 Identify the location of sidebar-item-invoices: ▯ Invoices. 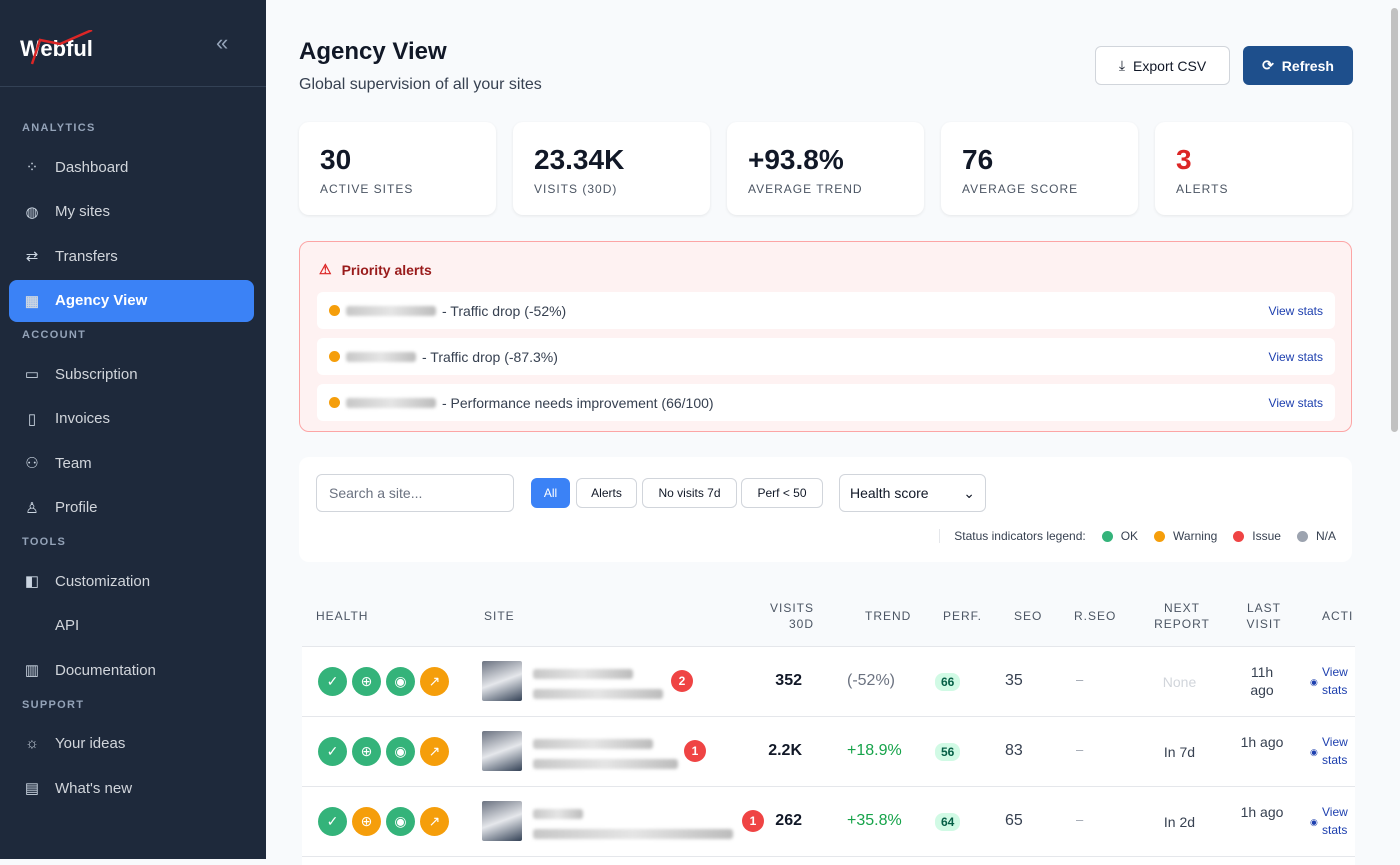
(131, 419).